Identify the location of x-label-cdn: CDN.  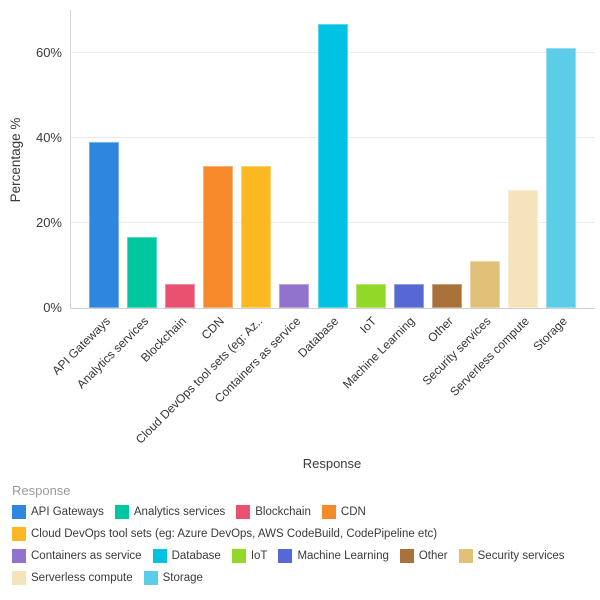
(213, 328).